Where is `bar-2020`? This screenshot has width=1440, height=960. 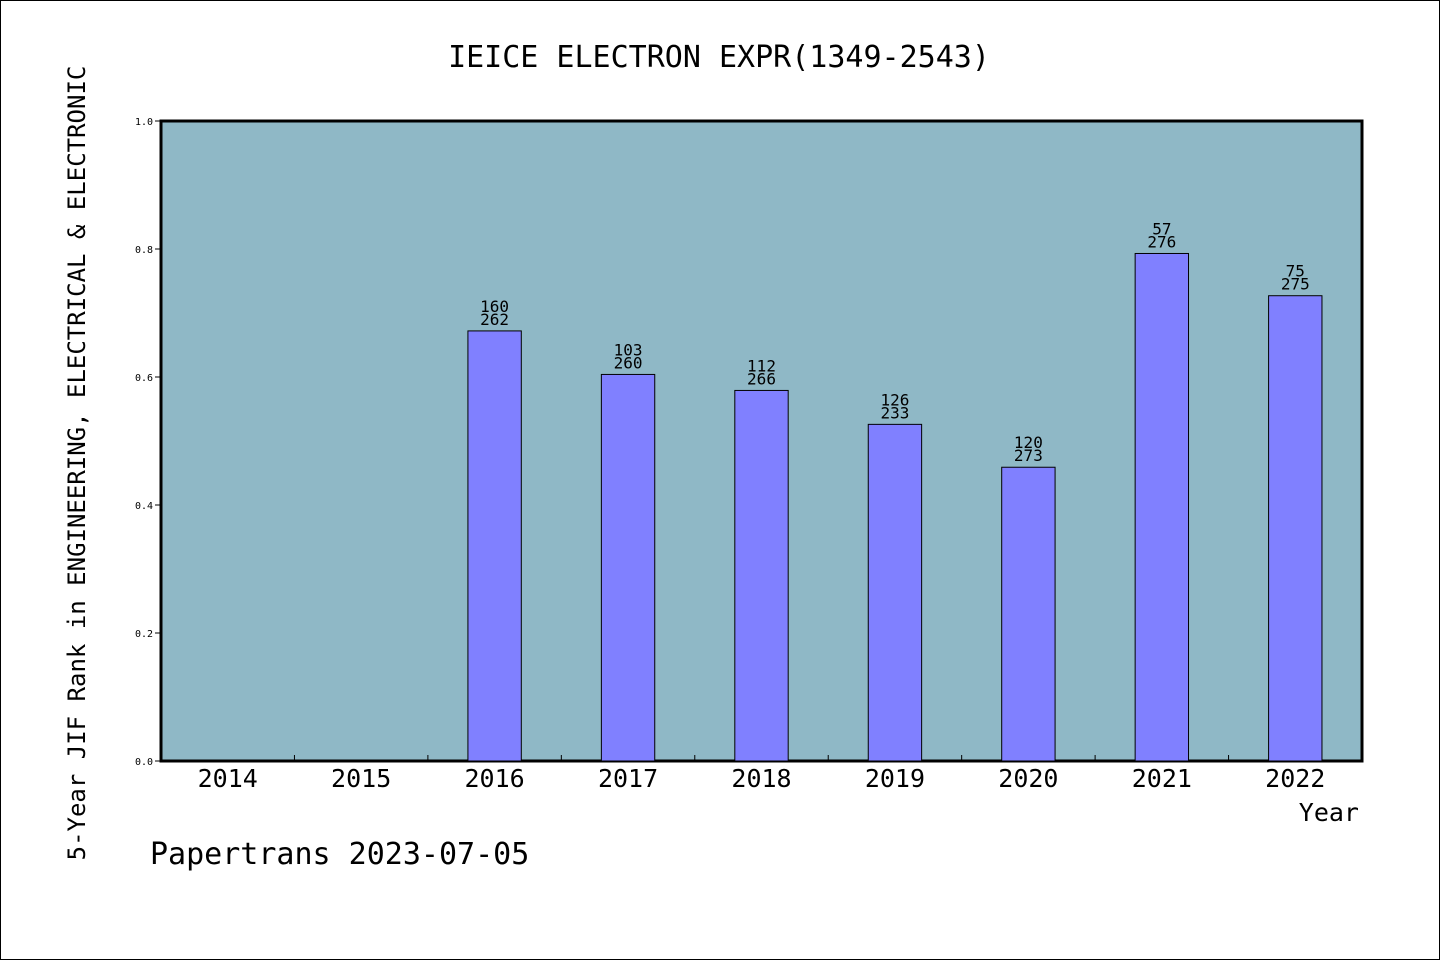 bar-2020 is located at coordinates (1028, 614).